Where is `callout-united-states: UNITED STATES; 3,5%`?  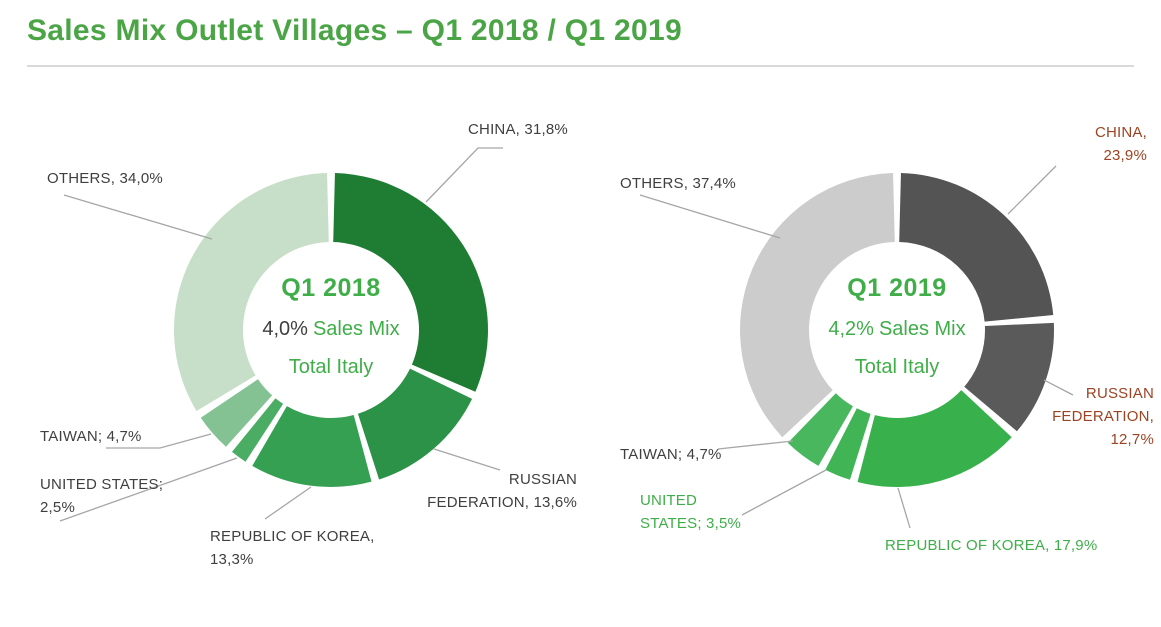 callout-united-states: UNITED STATES; 3,5% is located at coordinates (691, 512).